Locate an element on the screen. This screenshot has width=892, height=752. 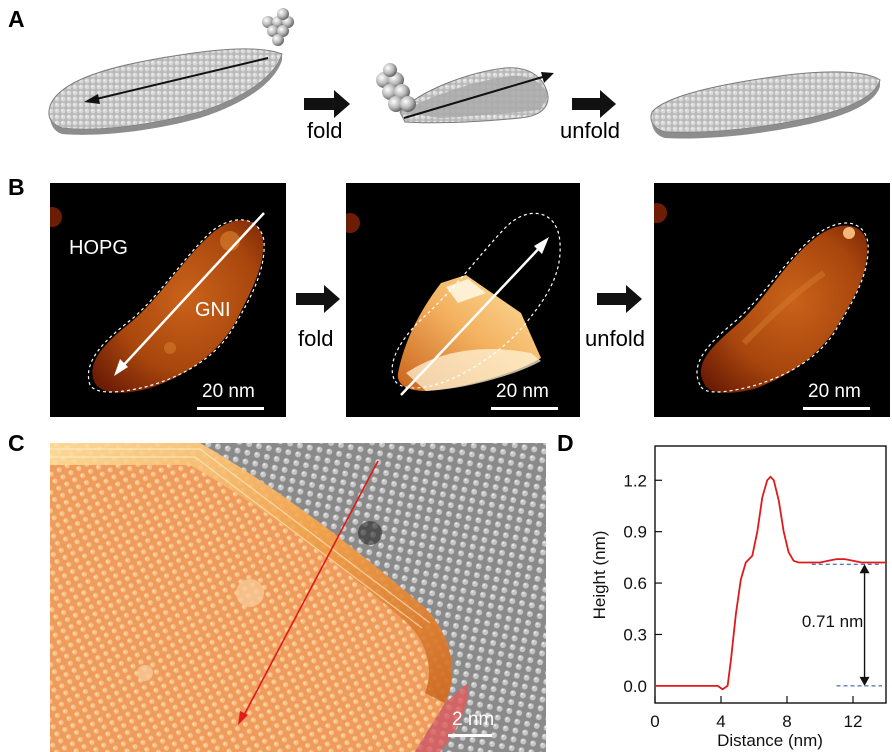
fold-arrow-a is located at coordinates (327, 104).